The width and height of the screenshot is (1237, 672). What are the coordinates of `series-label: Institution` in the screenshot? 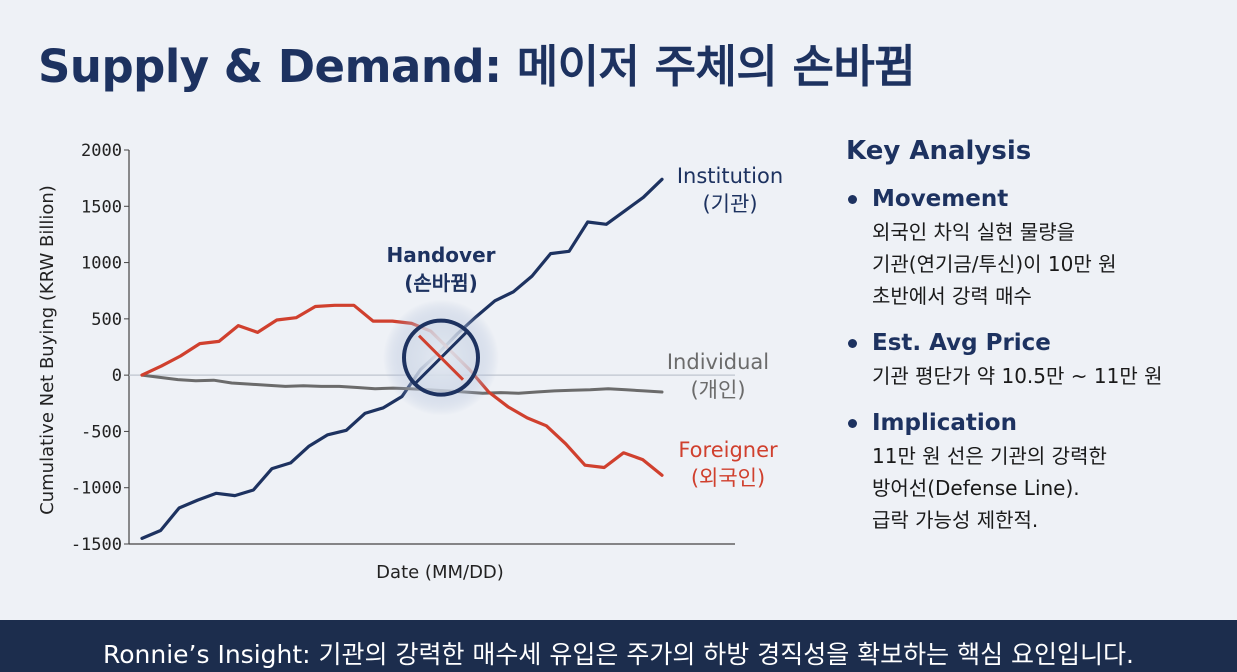 It's located at (730, 176).